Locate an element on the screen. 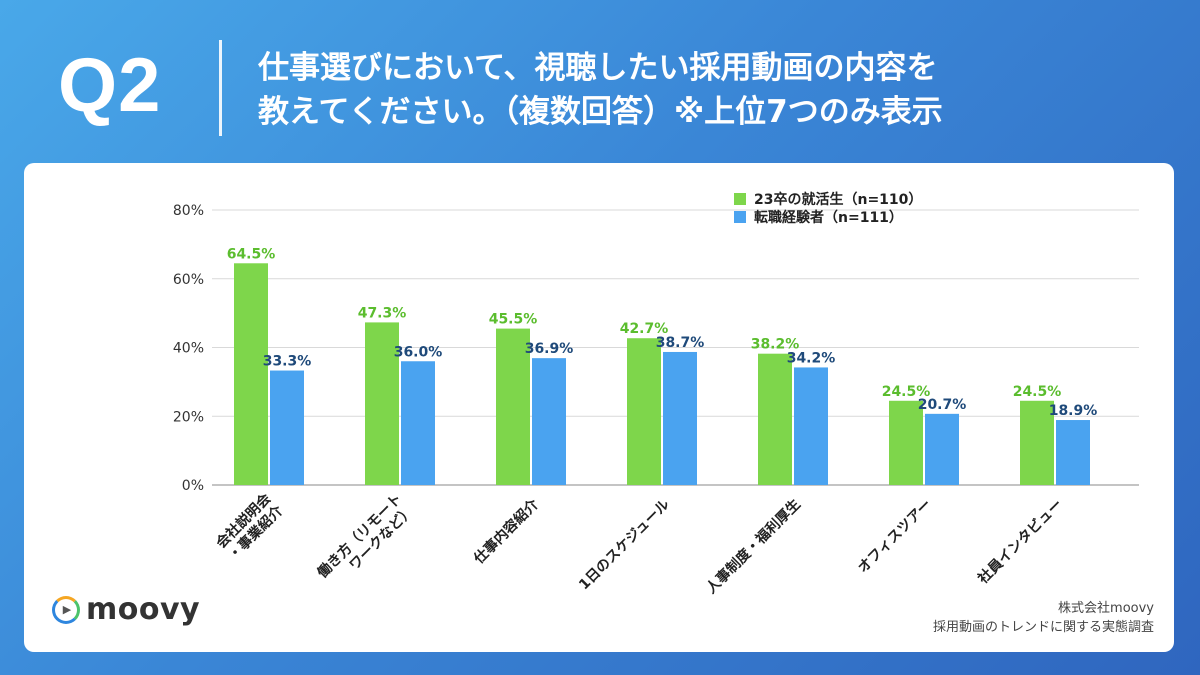  source-company: 株式会社moovy is located at coordinates (1106, 608).